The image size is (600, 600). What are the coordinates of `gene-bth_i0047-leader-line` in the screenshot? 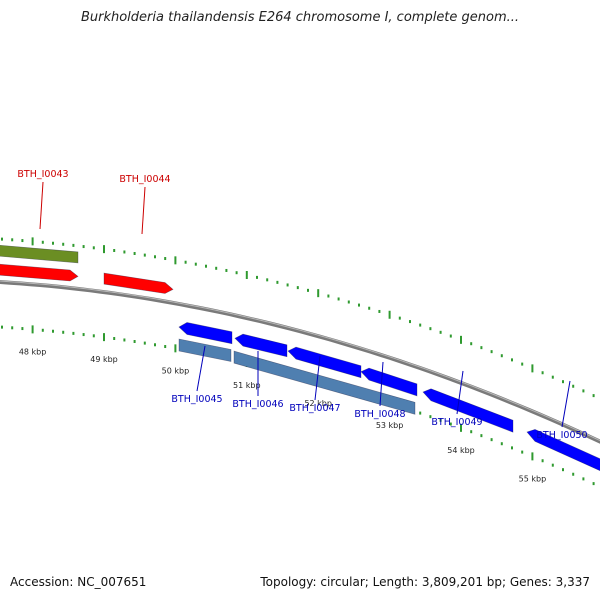 It's located at (317, 378).